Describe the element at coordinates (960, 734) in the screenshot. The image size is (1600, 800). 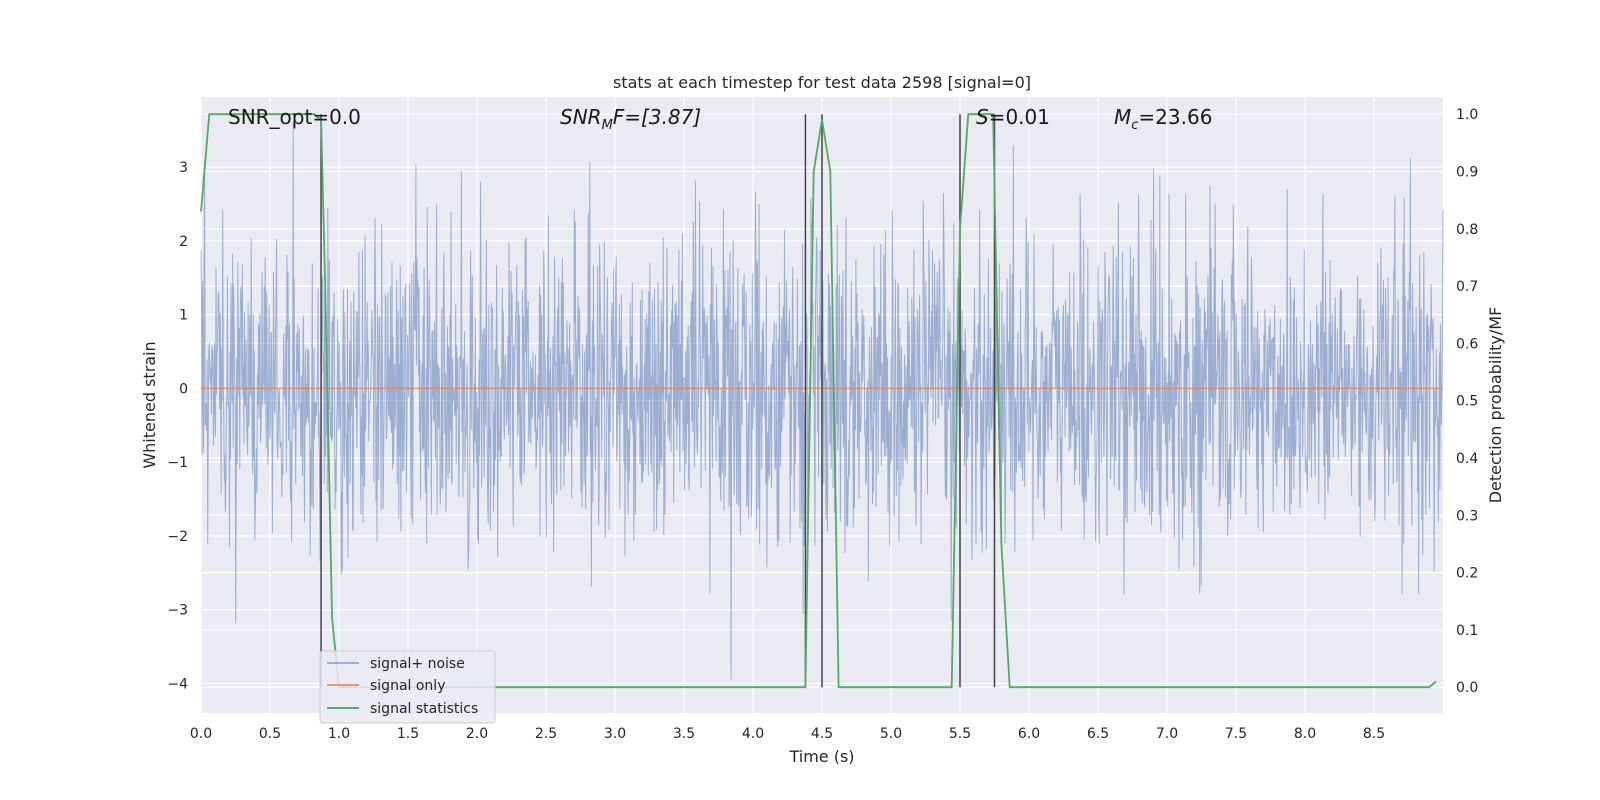
I see `x-tick-label: 5.5` at that location.